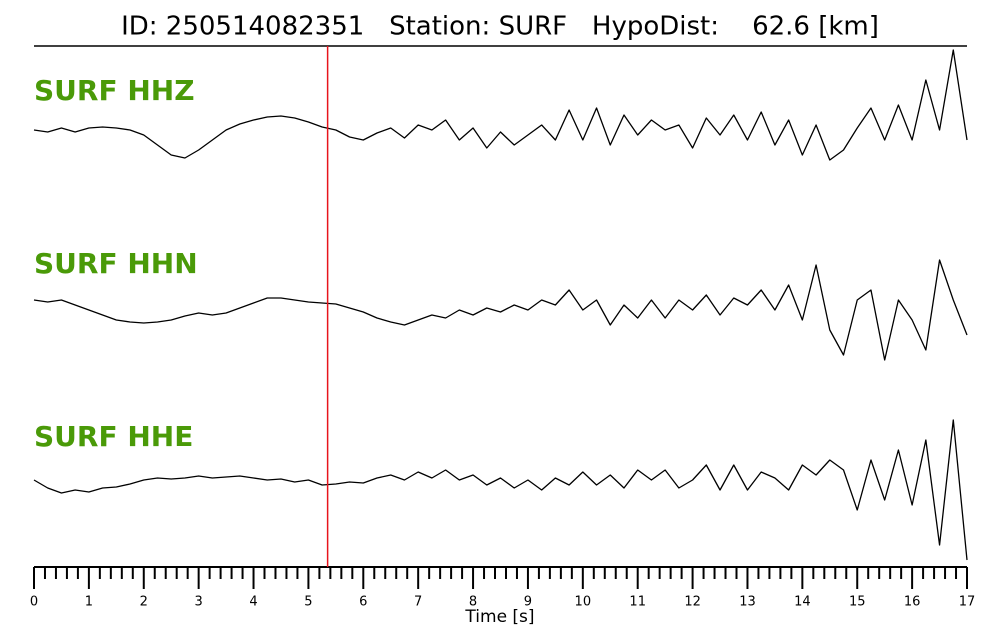 The image size is (1000, 644). I want to click on x-axis-label: Time [s], so click(499, 617).